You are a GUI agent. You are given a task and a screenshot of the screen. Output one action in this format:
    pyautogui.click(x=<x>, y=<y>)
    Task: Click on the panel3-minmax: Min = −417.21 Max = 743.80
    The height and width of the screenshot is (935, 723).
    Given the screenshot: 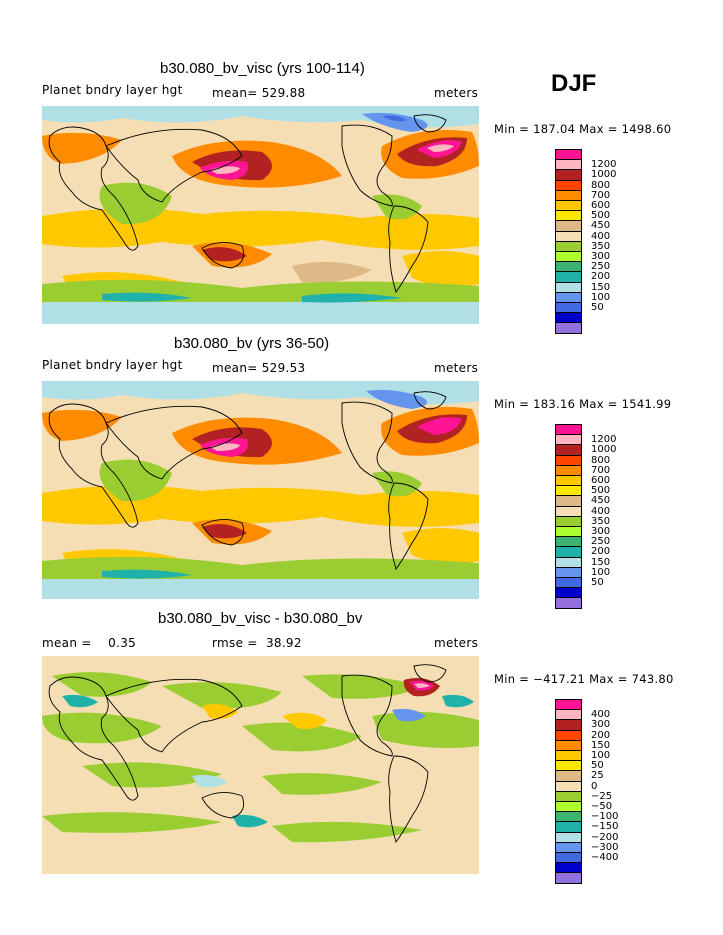 What is the action you would take?
    pyautogui.click(x=584, y=679)
    